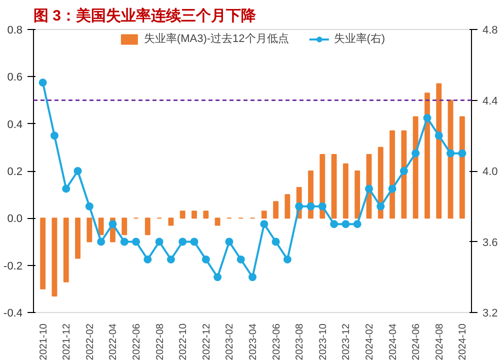  Describe the element at coordinates (160, 341) in the screenshot. I see `x-tick-label: 2022-08` at that location.